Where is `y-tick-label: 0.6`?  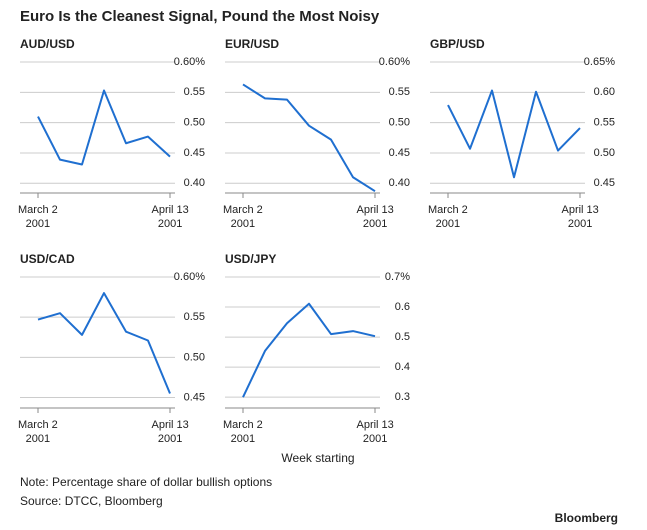 y-tick-label: 0.6 is located at coordinates (402, 307).